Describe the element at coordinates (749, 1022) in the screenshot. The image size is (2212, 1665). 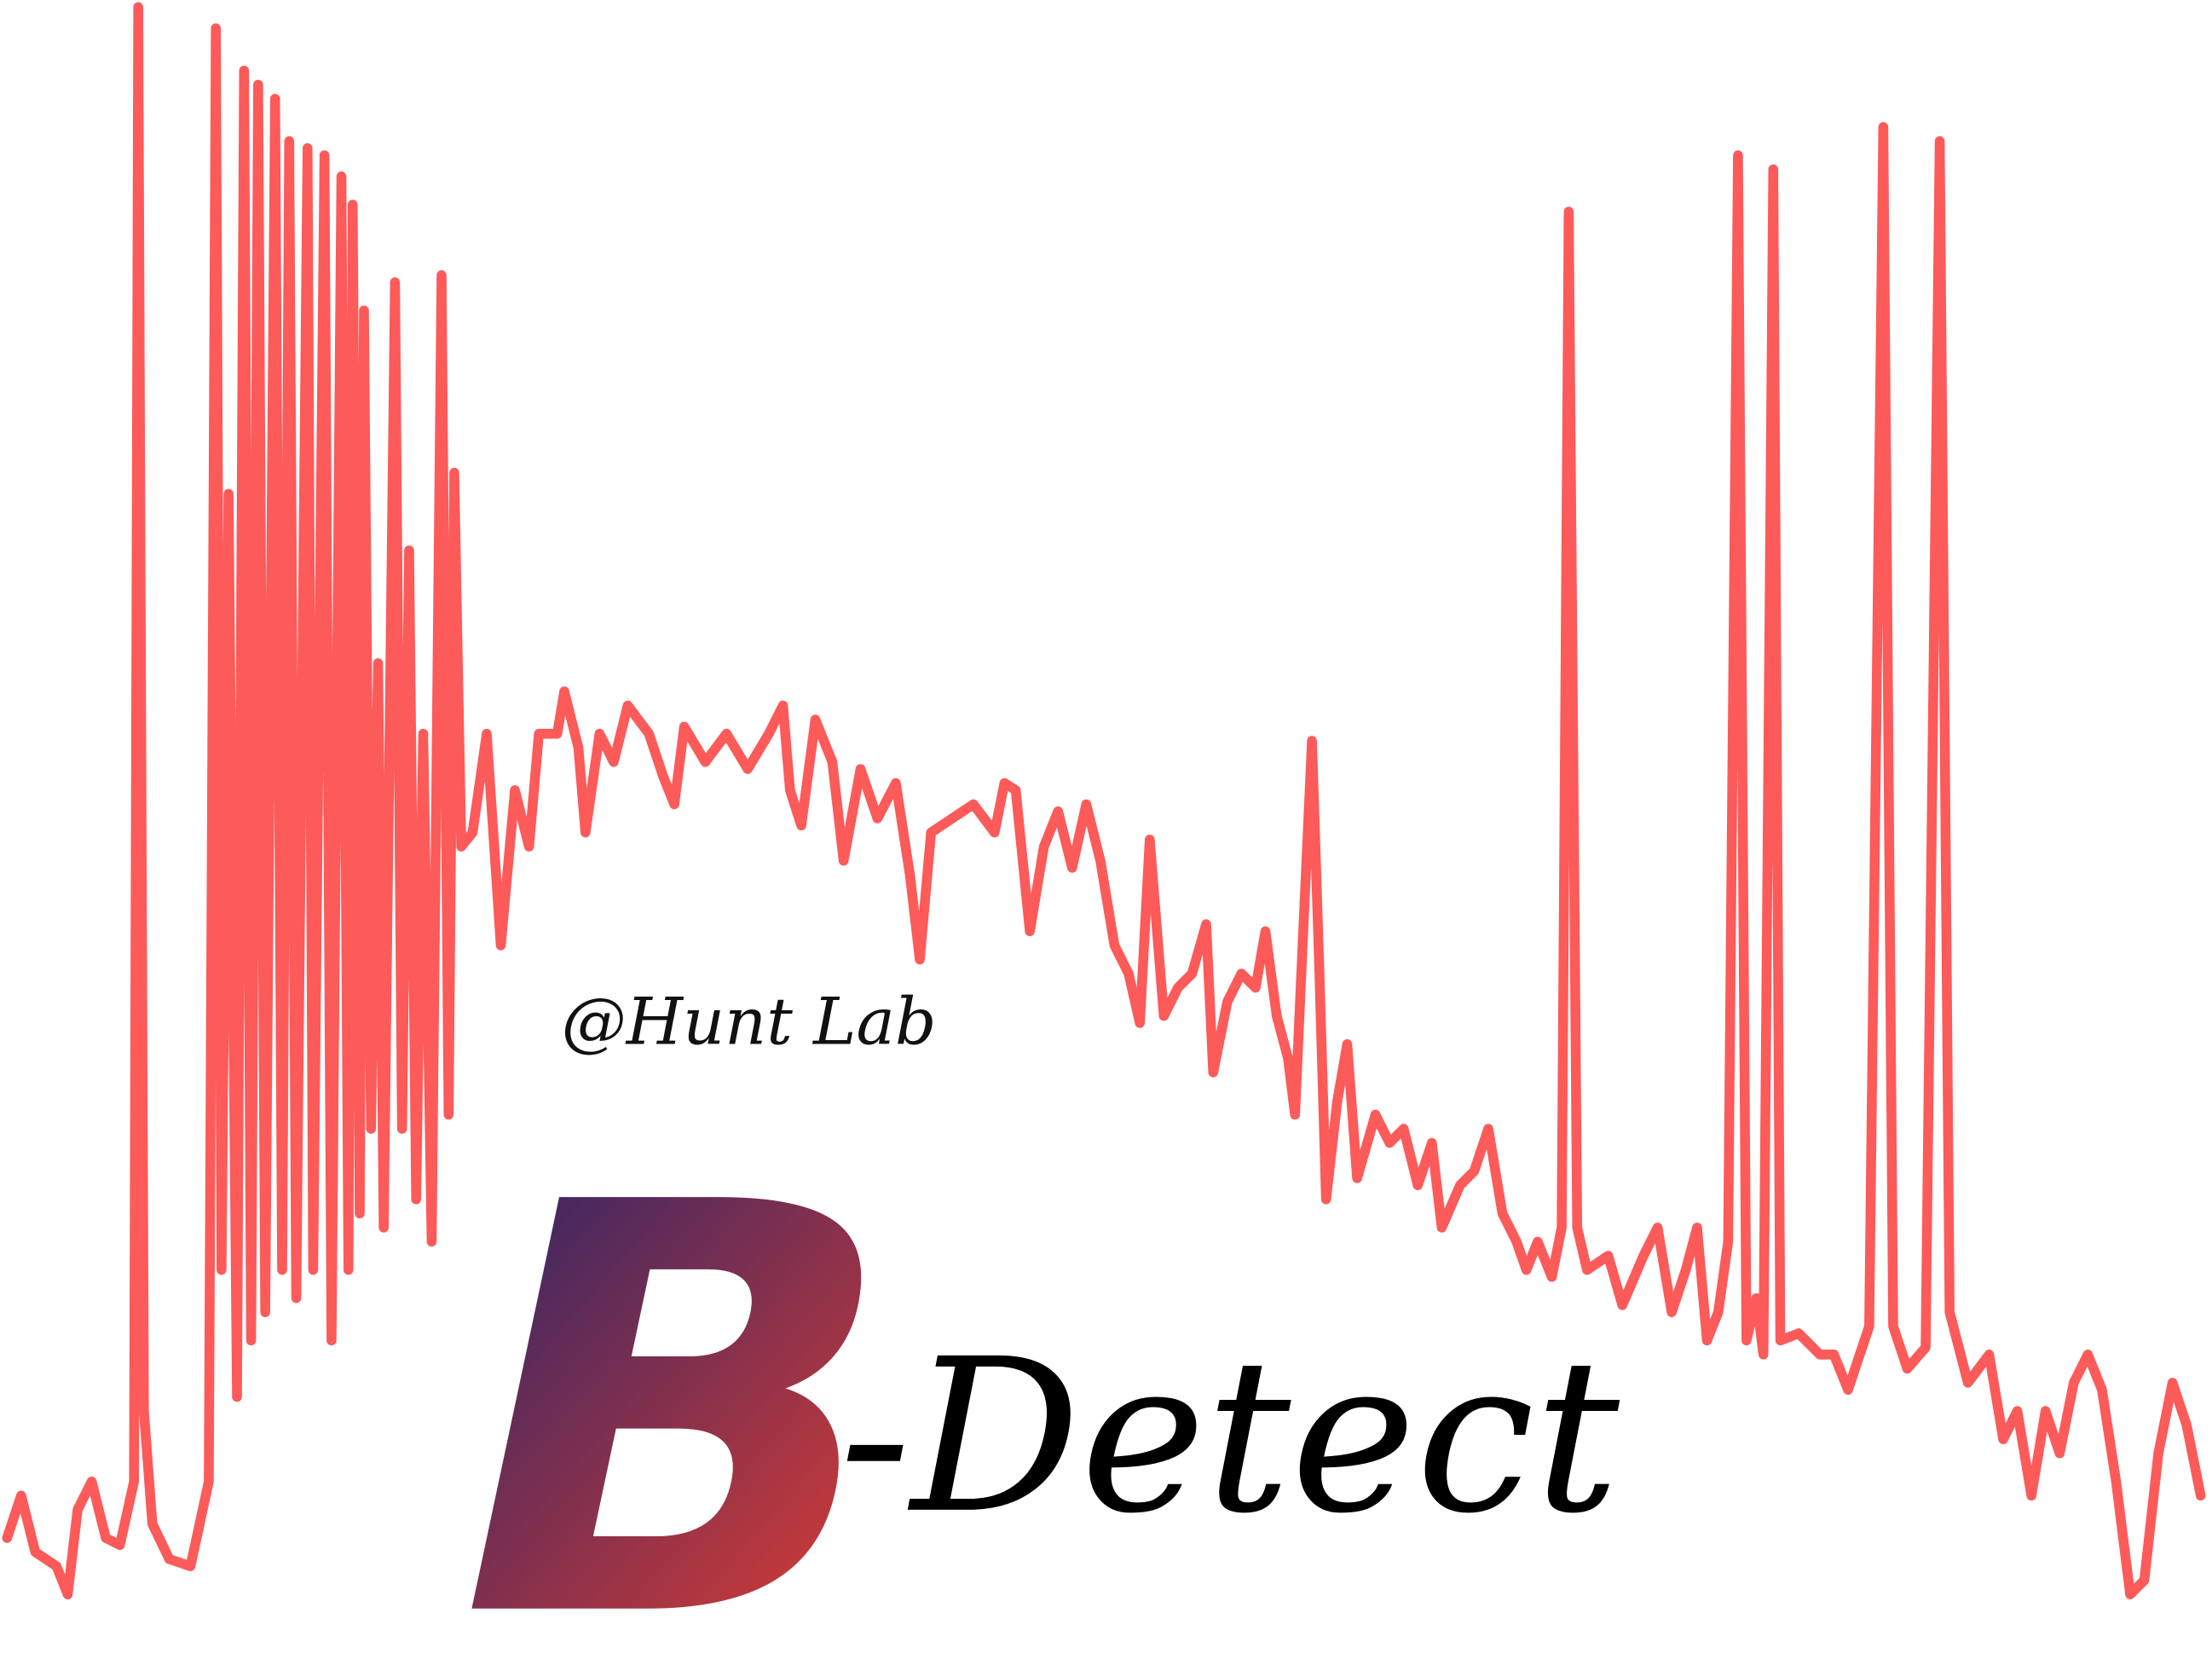
I see `watermark: @Hunt Lab` at that location.